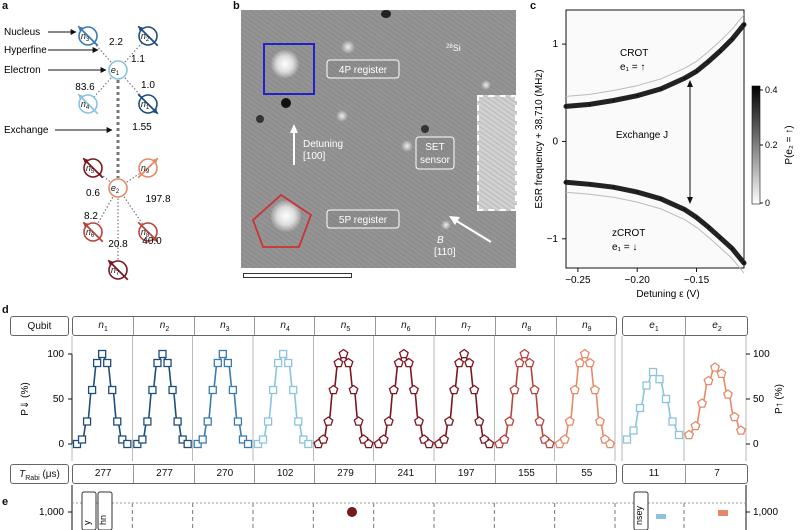 The width and height of the screenshot is (800, 530). What do you see at coordinates (155, 239) in the screenshot?
I see `n8-spin-arrow` at bounding box center [155, 239].